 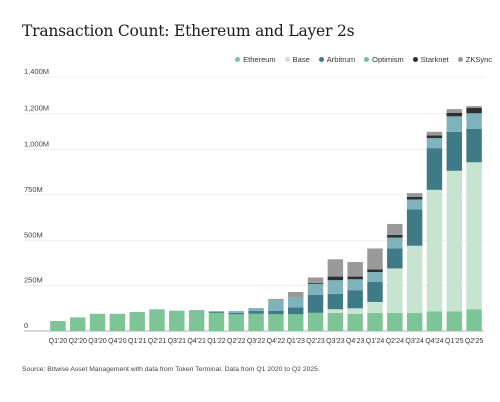 I want to click on legend-label: Starknet, so click(x=434, y=59).